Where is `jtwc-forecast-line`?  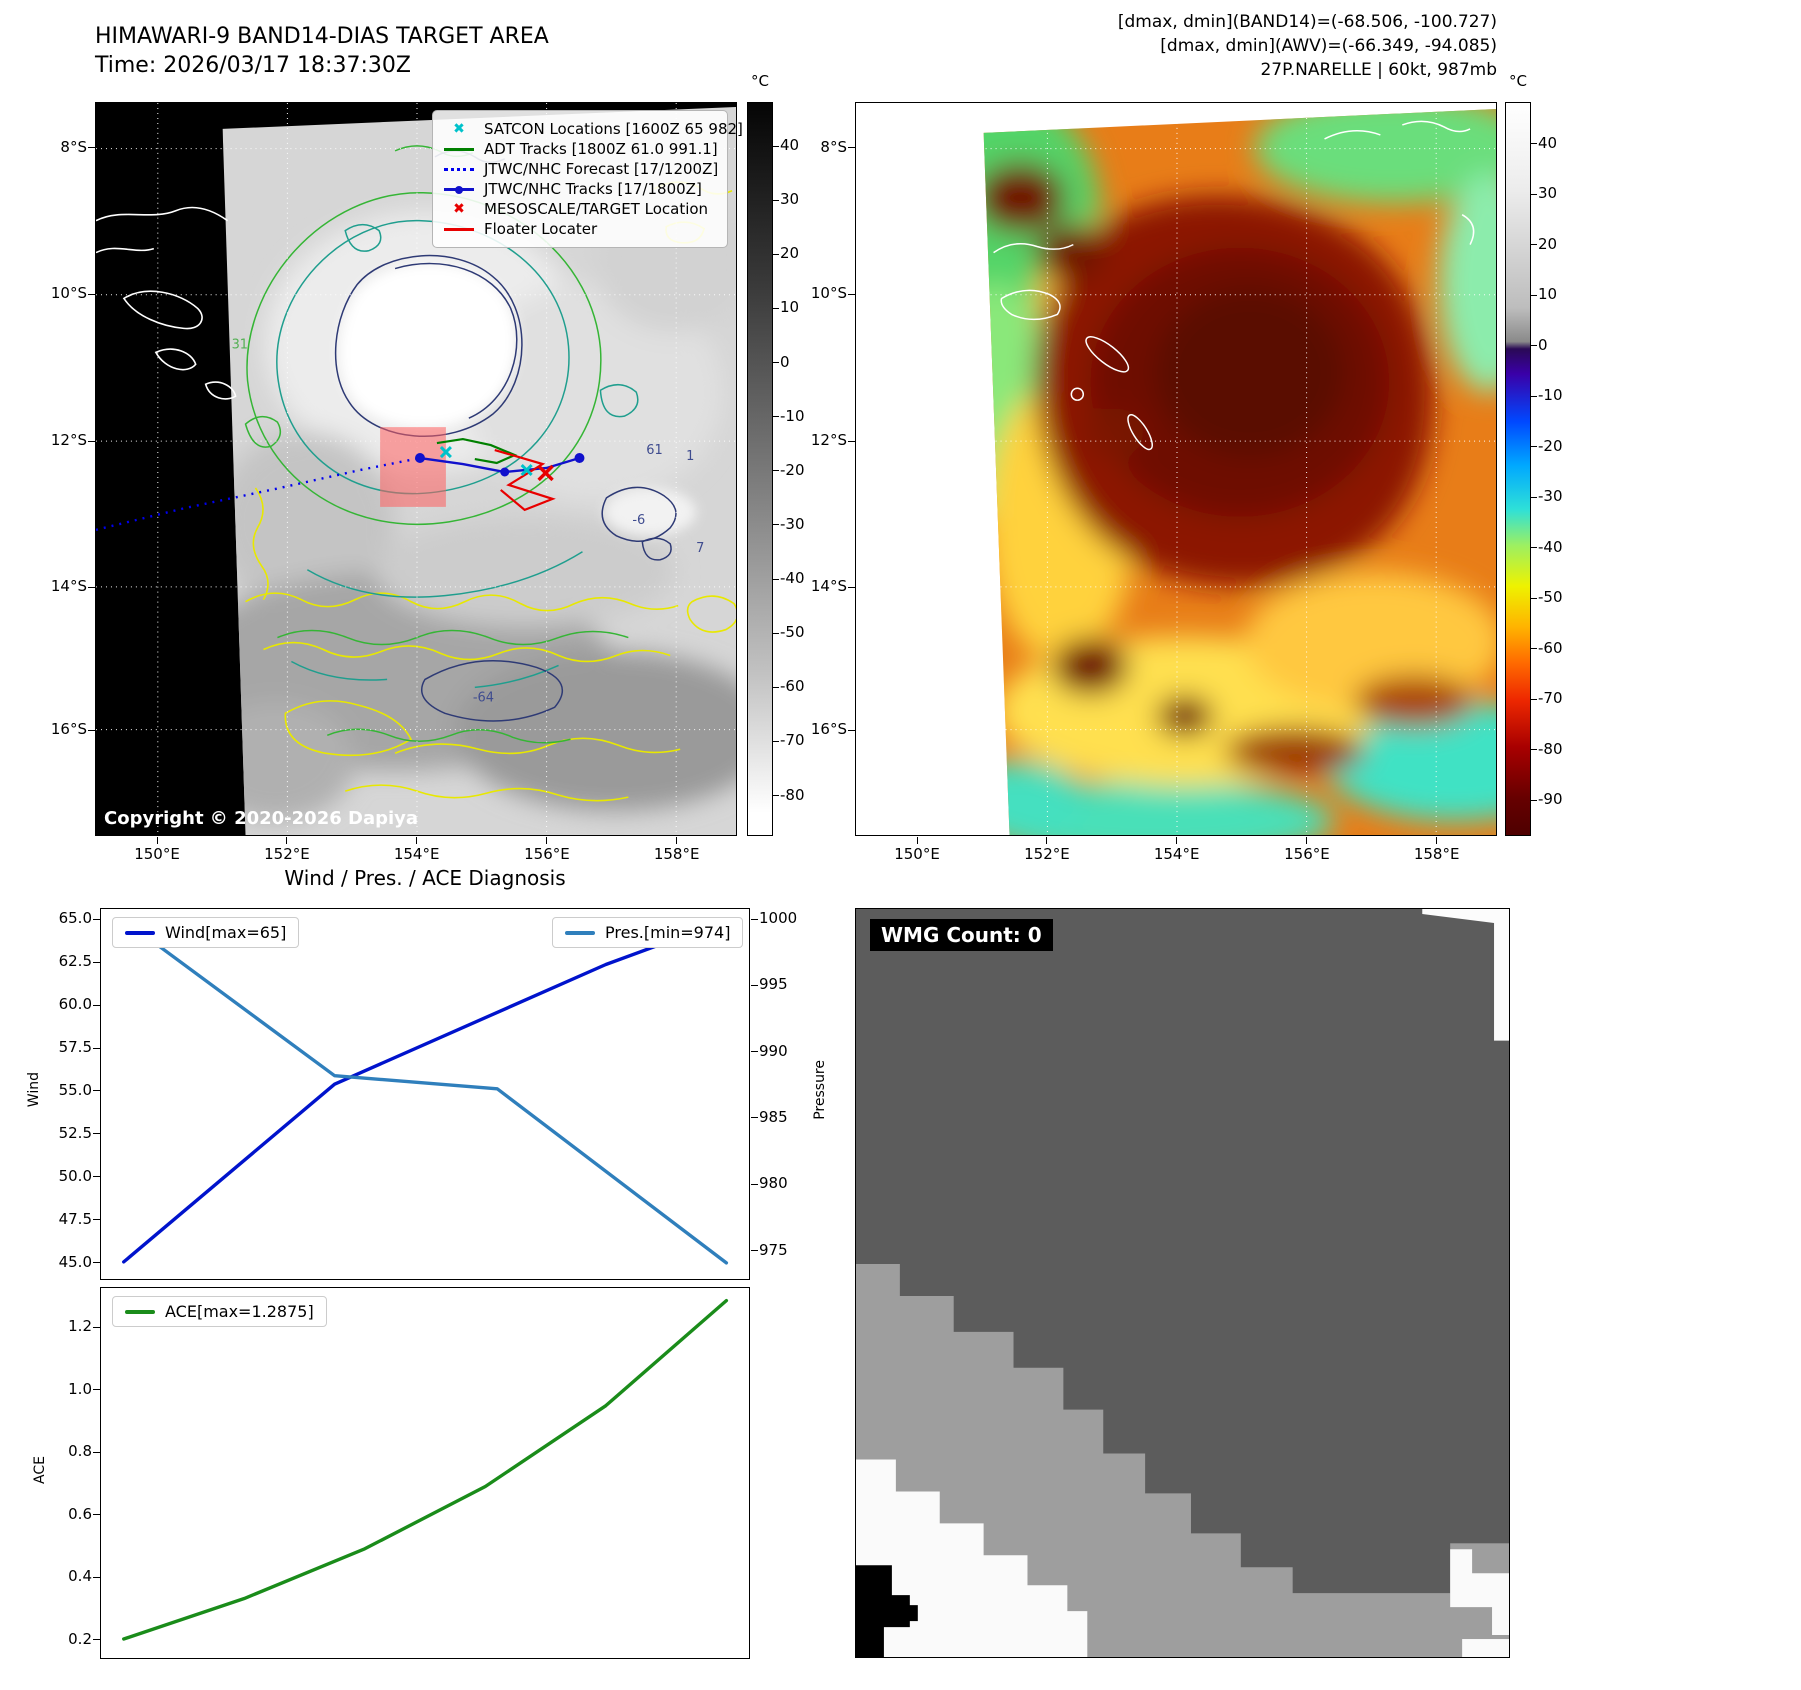
jtwc-forecast-line is located at coordinates (258, 493).